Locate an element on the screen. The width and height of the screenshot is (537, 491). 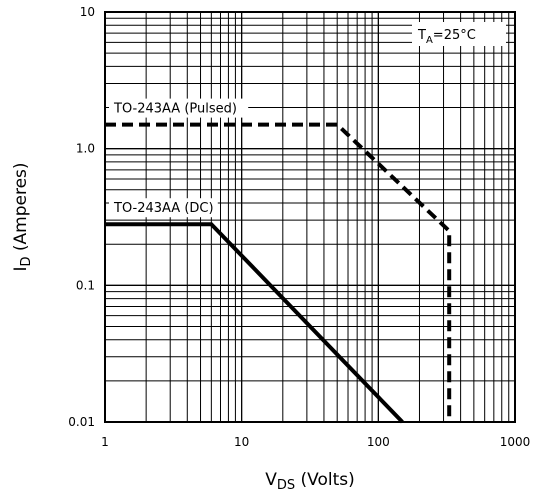
temperature-annotation: TA=25°C is located at coordinates (446, 37).